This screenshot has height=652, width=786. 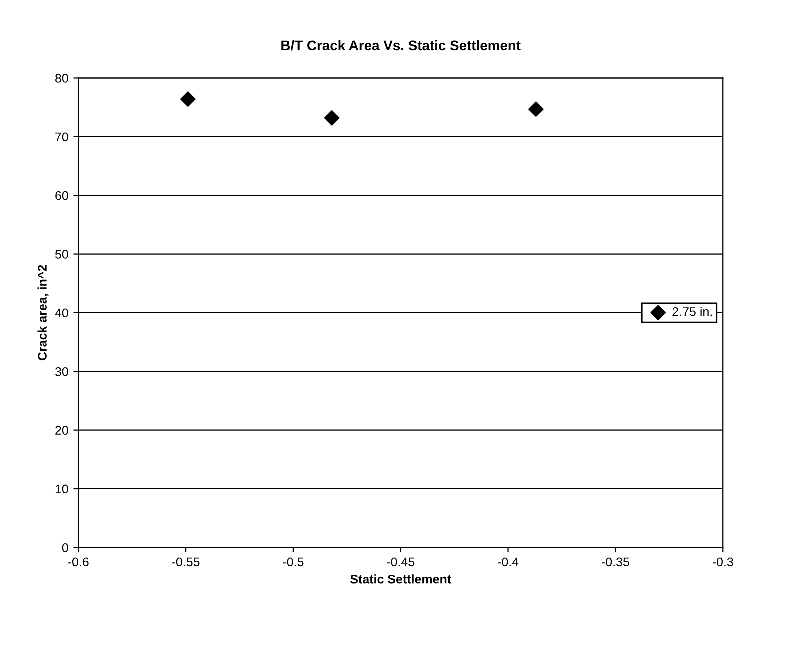 What do you see at coordinates (401, 45) in the screenshot?
I see `chart-title: B/T Crack Area Vs. Static Settlement` at bounding box center [401, 45].